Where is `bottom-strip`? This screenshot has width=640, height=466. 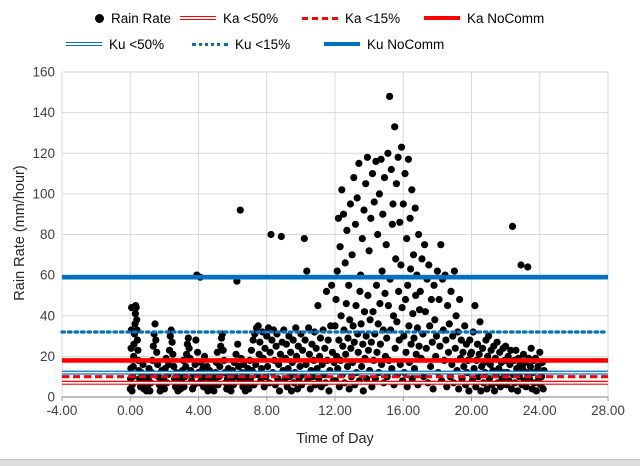
bottom-strip is located at coordinates (320, 462).